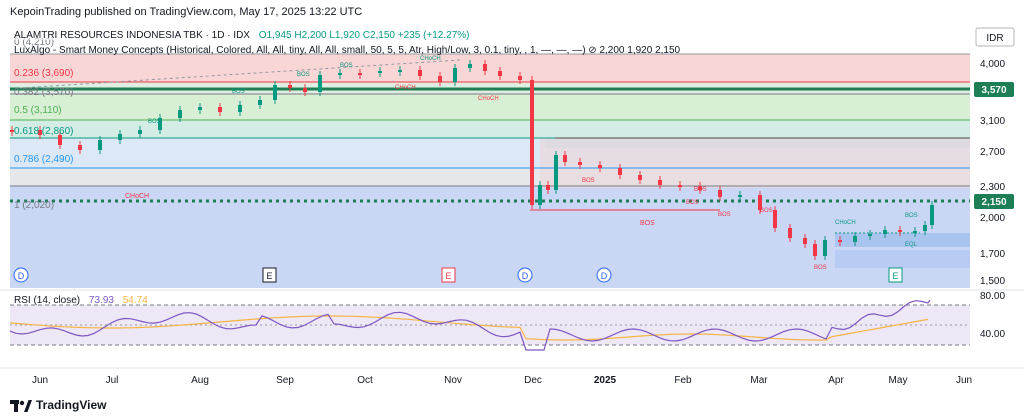 This screenshot has width=1024, height=420. I want to click on price-tick: 2,000, so click(992, 218).